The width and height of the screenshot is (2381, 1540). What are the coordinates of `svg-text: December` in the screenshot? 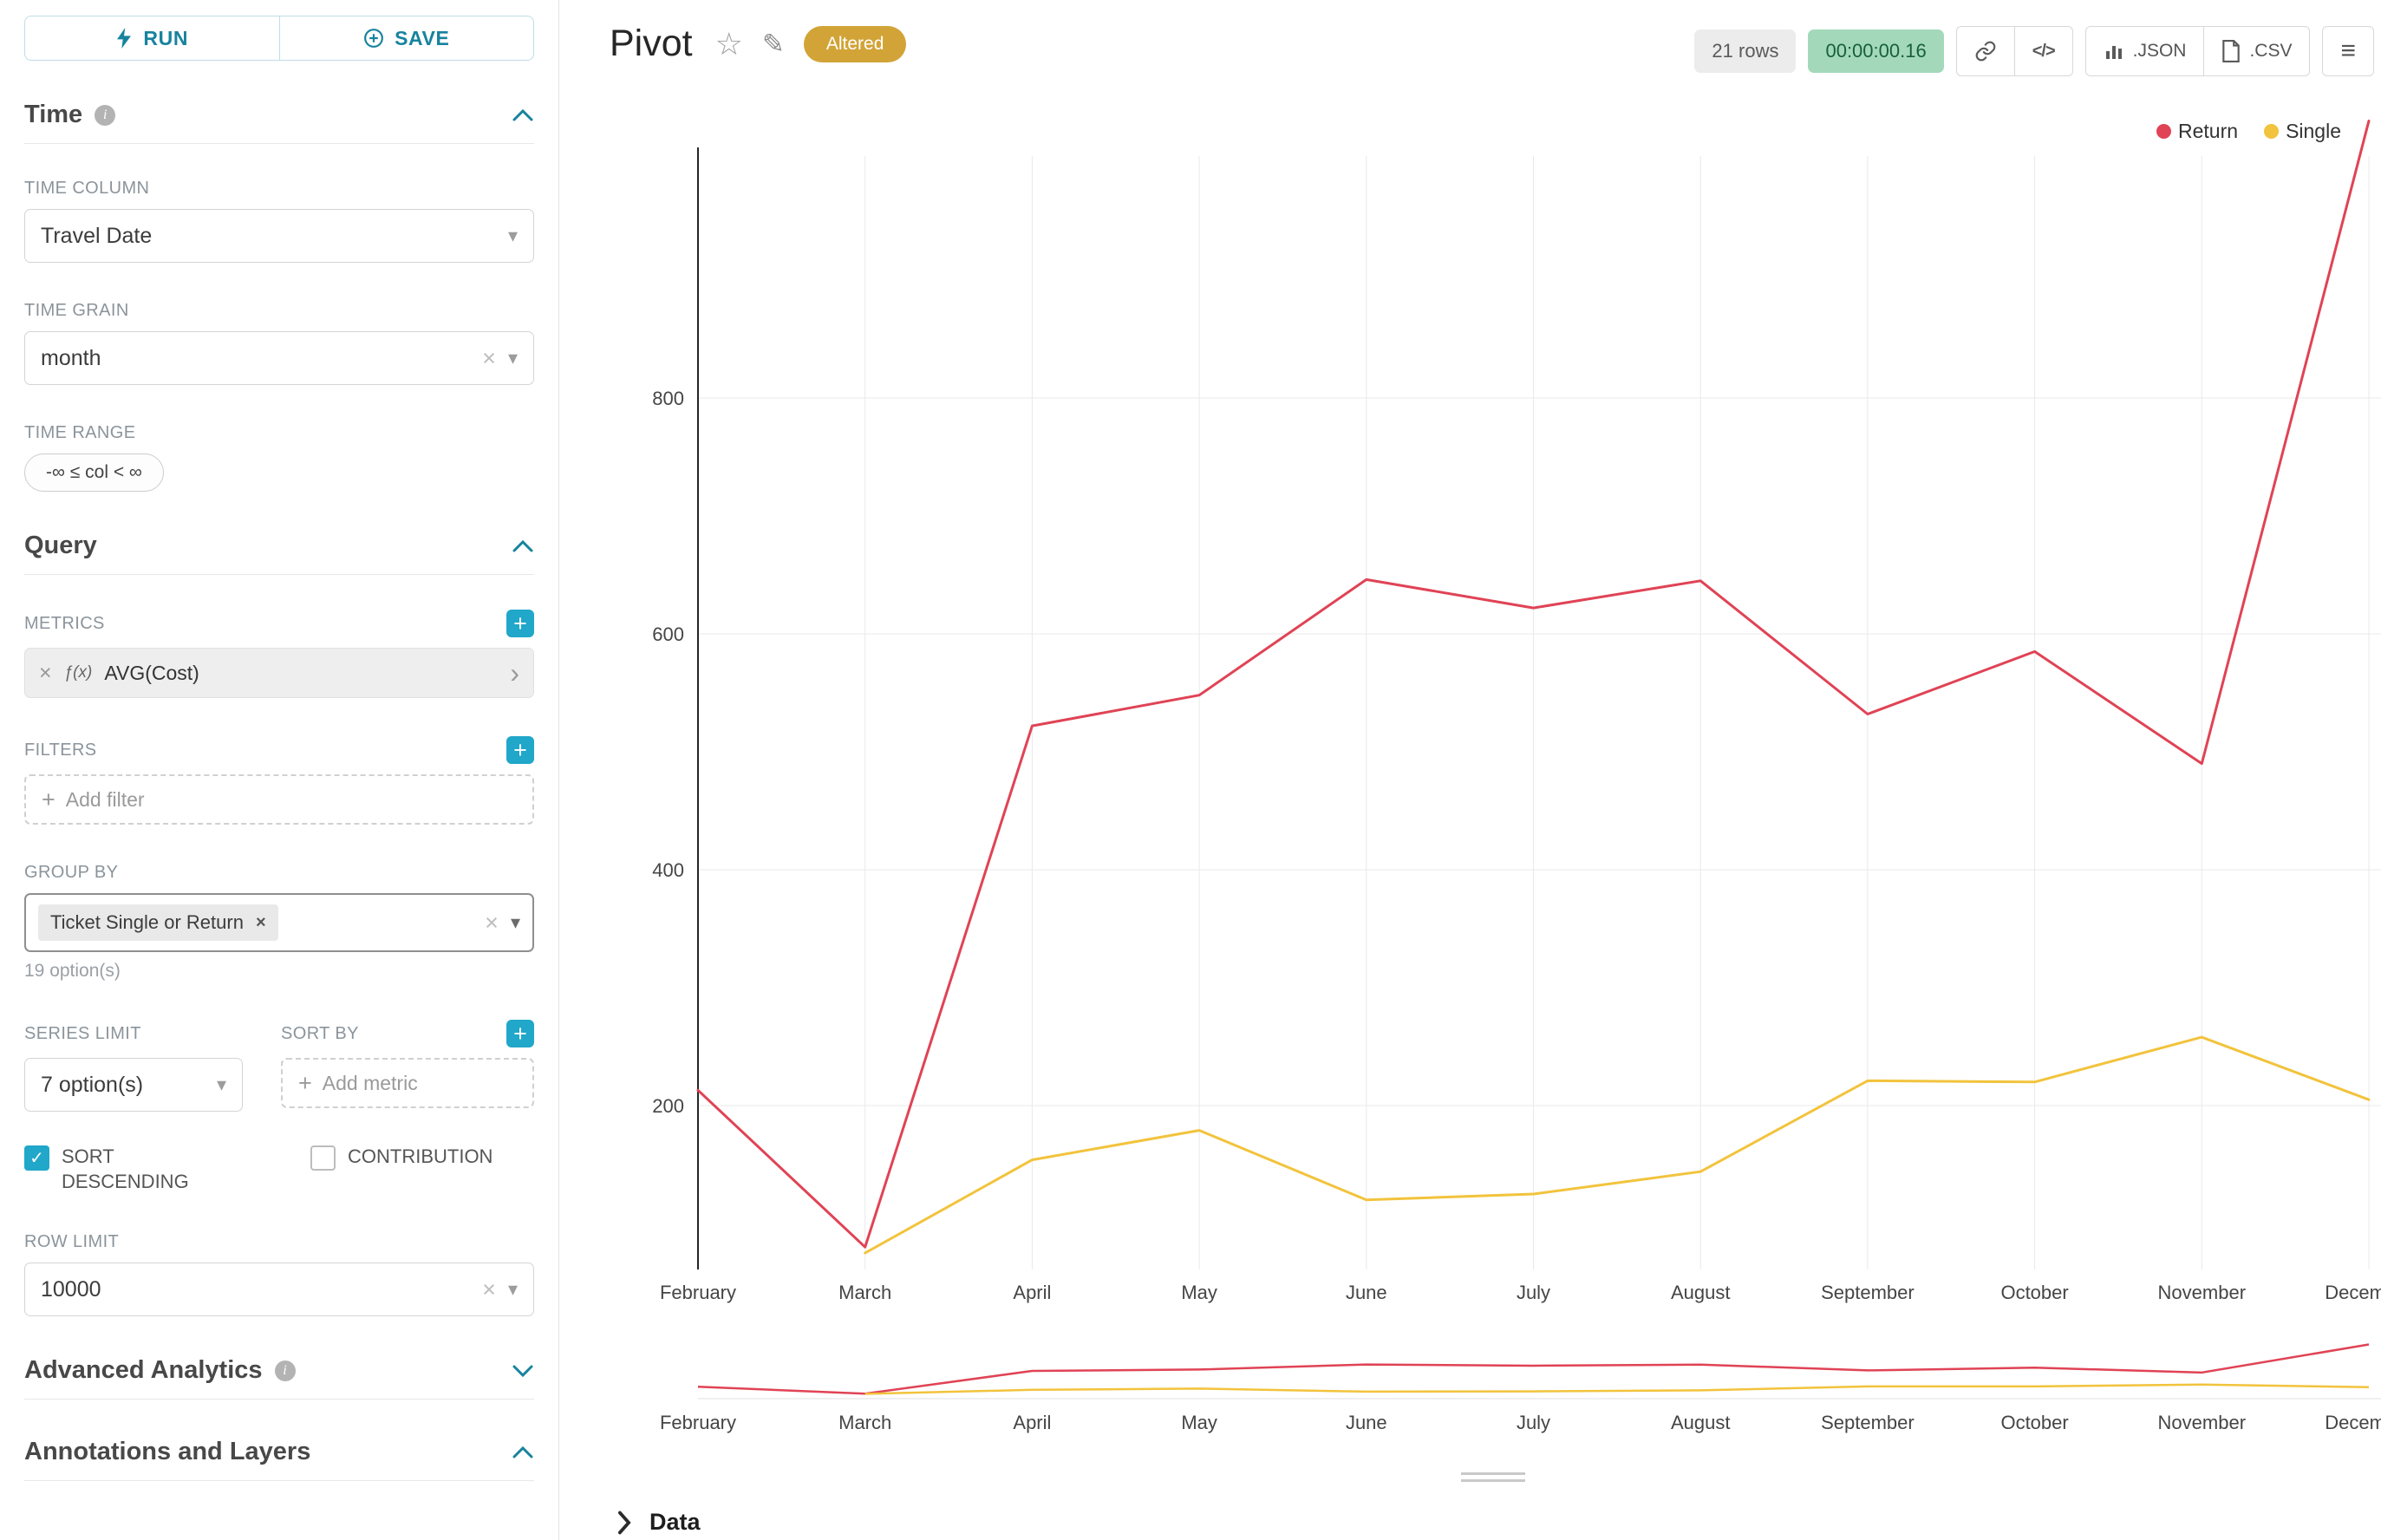 It's located at (2353, 1292).